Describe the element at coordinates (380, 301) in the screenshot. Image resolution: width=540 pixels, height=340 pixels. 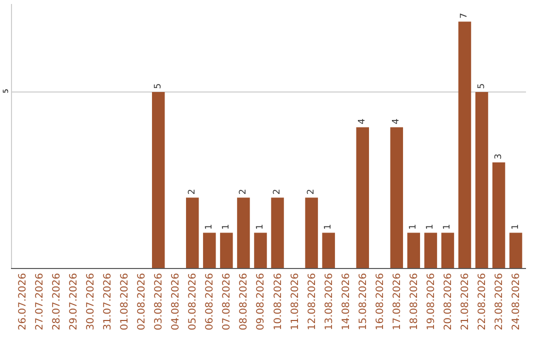
I see `x-tick-label: 16.08.2026` at that location.